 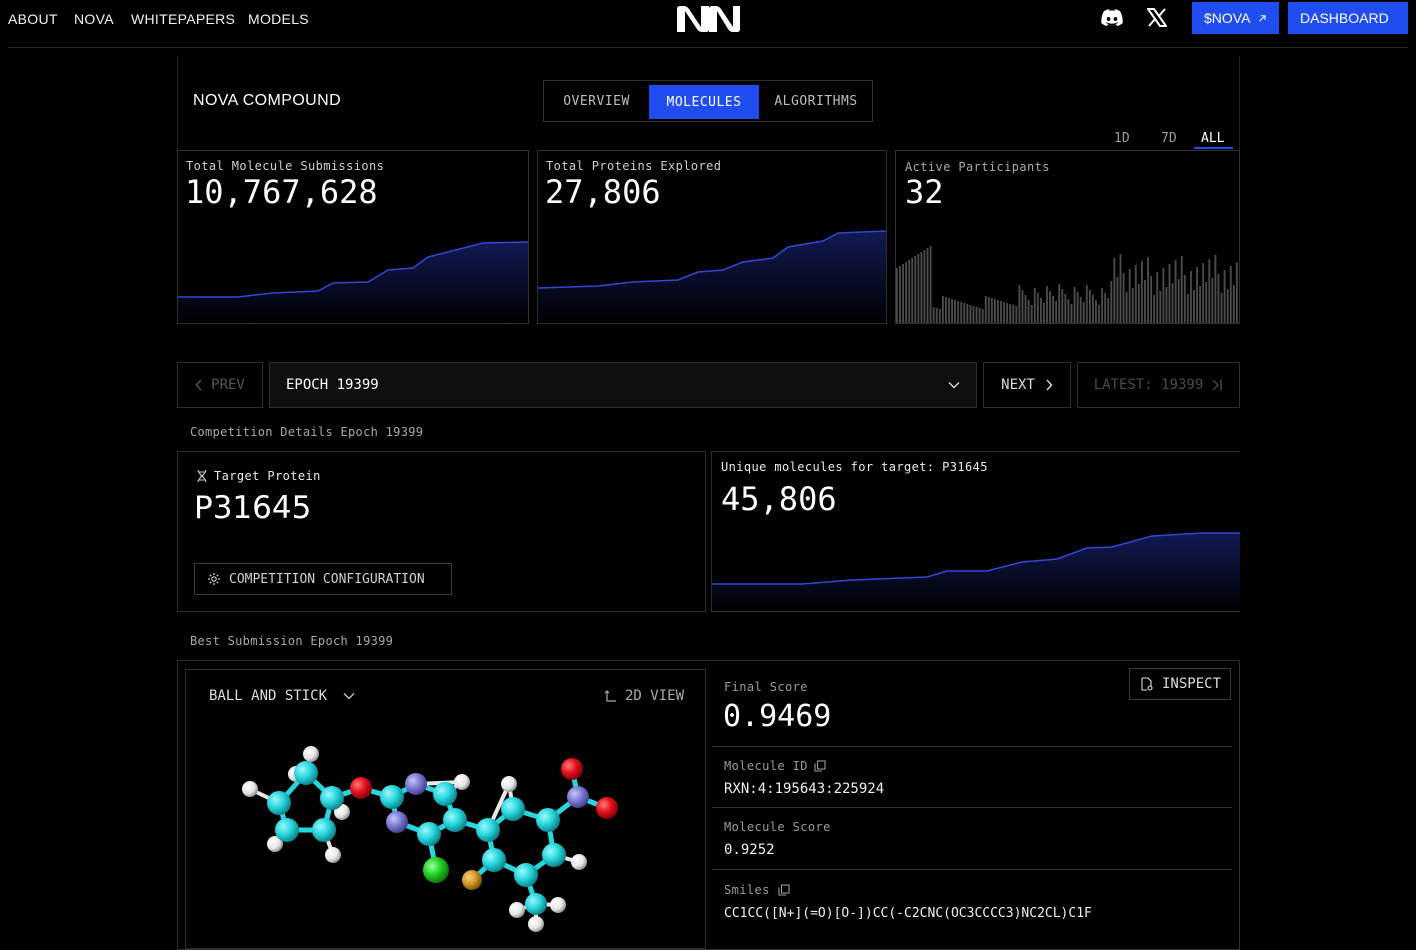 I want to click on molecule-viewer: BALL AND STICK 2D VIEW, so click(x=445, y=809).